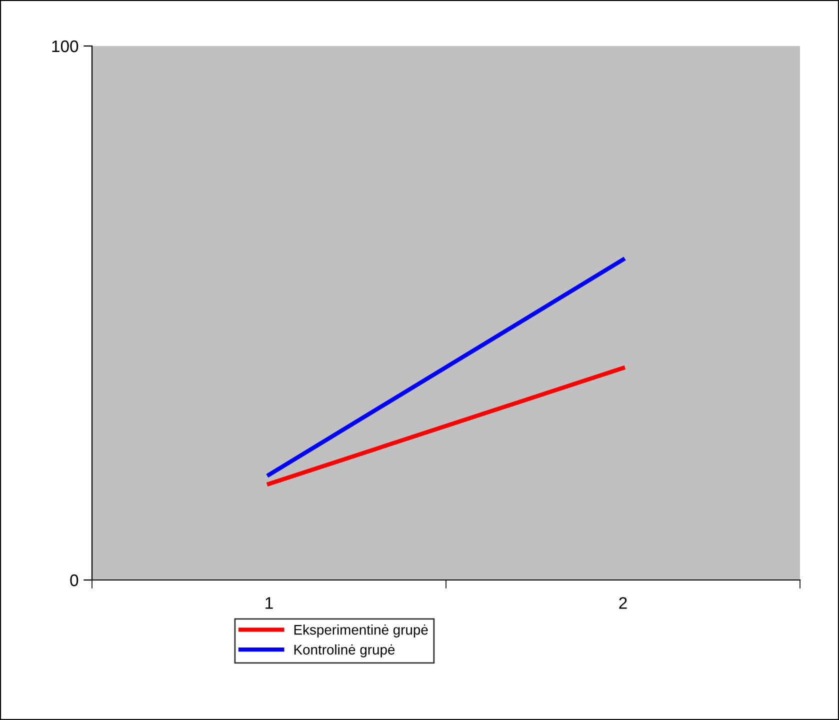  What do you see at coordinates (361, 631) in the screenshot?
I see `legend-label: Eksperimentinė grupė` at bounding box center [361, 631].